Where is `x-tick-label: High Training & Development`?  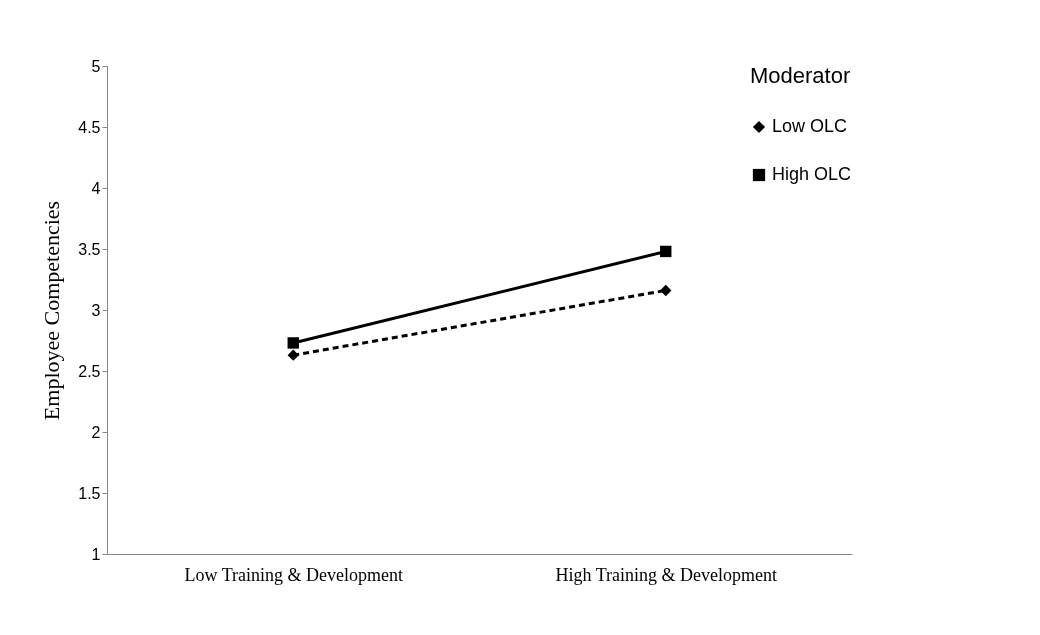 x-tick-label: High Training & Development is located at coordinates (666, 574).